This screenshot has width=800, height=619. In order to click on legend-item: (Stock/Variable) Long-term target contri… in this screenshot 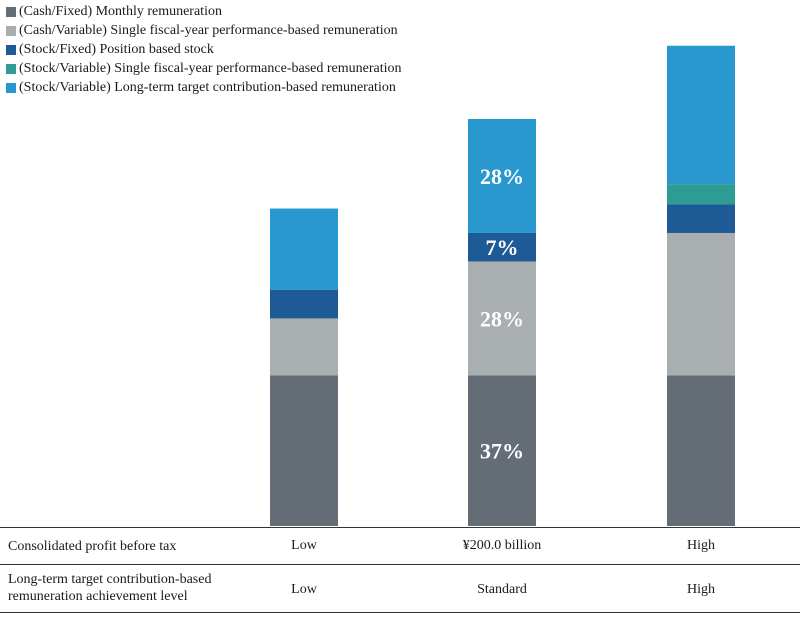, I will do `click(204, 87)`.